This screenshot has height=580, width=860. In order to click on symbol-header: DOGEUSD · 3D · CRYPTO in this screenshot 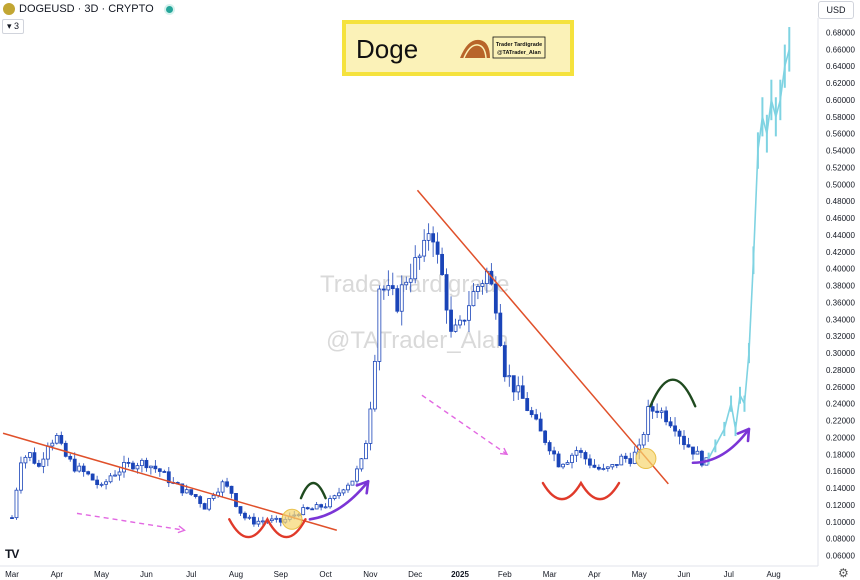, I will do `click(86, 9)`.